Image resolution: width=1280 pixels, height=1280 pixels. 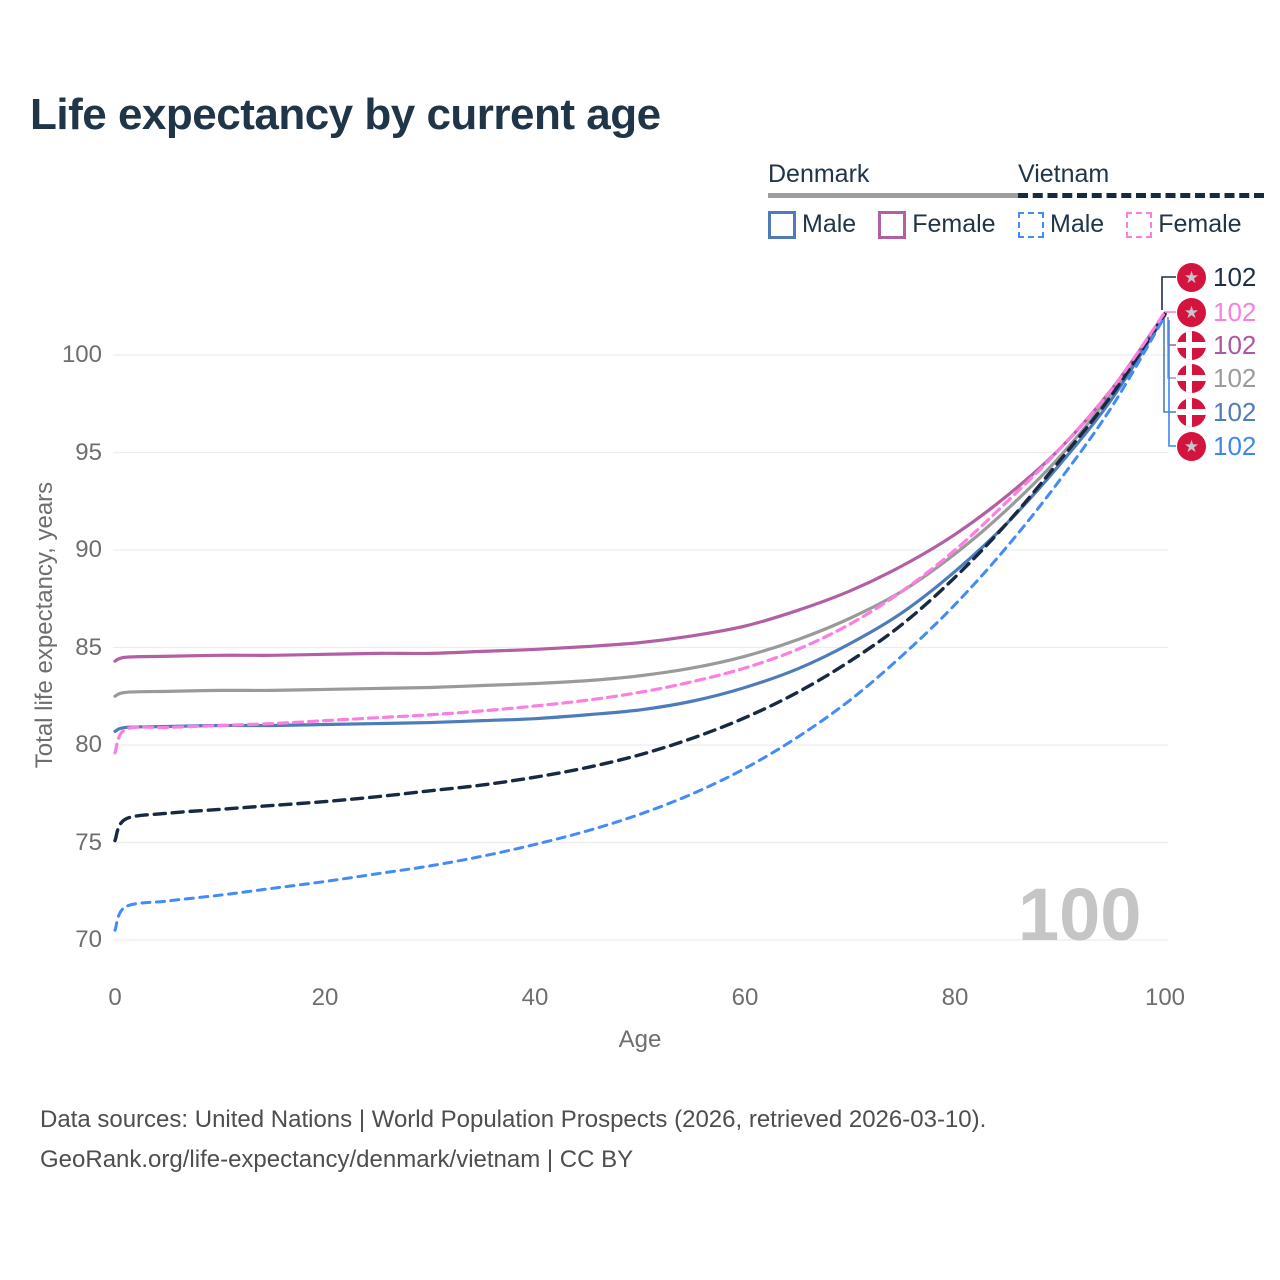 What do you see at coordinates (1141, 199) in the screenshot?
I see `legend-group-vietnam: Vietnam Male Female` at bounding box center [1141, 199].